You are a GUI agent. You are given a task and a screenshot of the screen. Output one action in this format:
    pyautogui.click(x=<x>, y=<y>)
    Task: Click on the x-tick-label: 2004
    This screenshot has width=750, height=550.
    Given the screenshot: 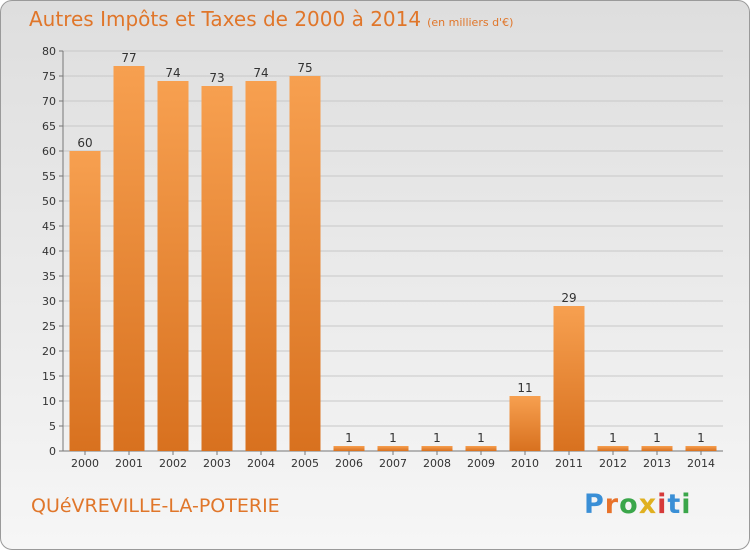 What is the action you would take?
    pyautogui.click(x=261, y=463)
    